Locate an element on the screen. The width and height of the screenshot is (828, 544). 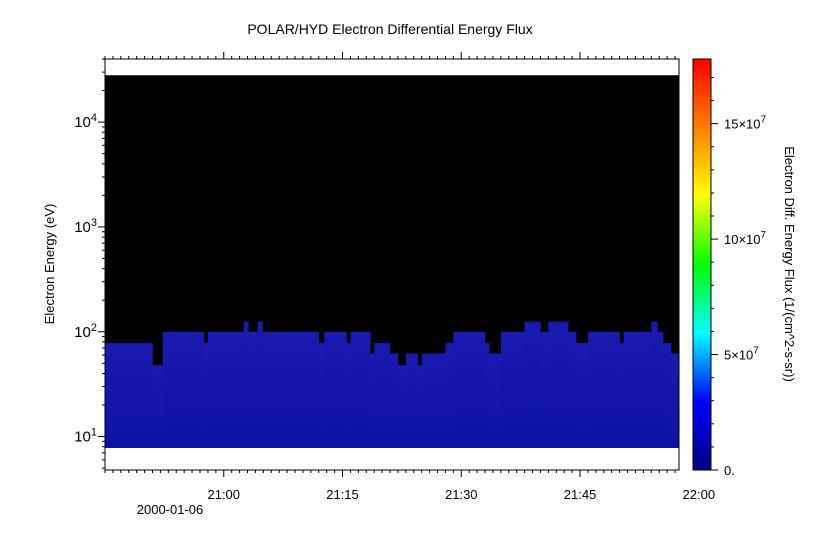
y-tick-label: 10⁴ is located at coordinates (85, 121).